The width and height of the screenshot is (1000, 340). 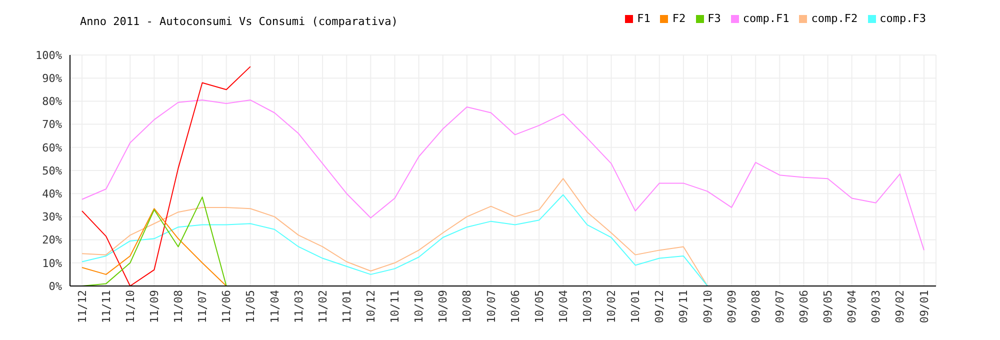 What do you see at coordinates (766, 18) in the screenshot?
I see `legend-label: comp.F1` at bounding box center [766, 18].